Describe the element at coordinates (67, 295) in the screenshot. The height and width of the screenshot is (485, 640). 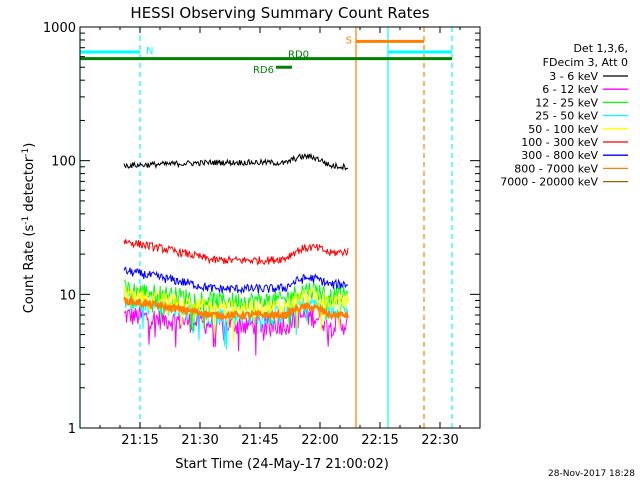
I see `y-tick-label-1: 10` at that location.